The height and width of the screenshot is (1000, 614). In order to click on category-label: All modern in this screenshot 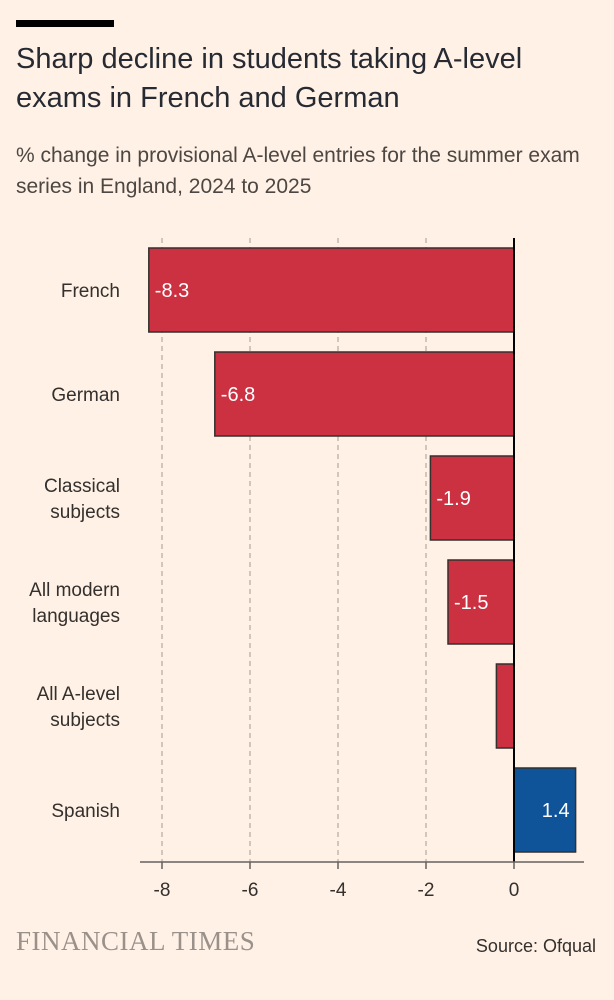, I will do `click(74, 590)`.